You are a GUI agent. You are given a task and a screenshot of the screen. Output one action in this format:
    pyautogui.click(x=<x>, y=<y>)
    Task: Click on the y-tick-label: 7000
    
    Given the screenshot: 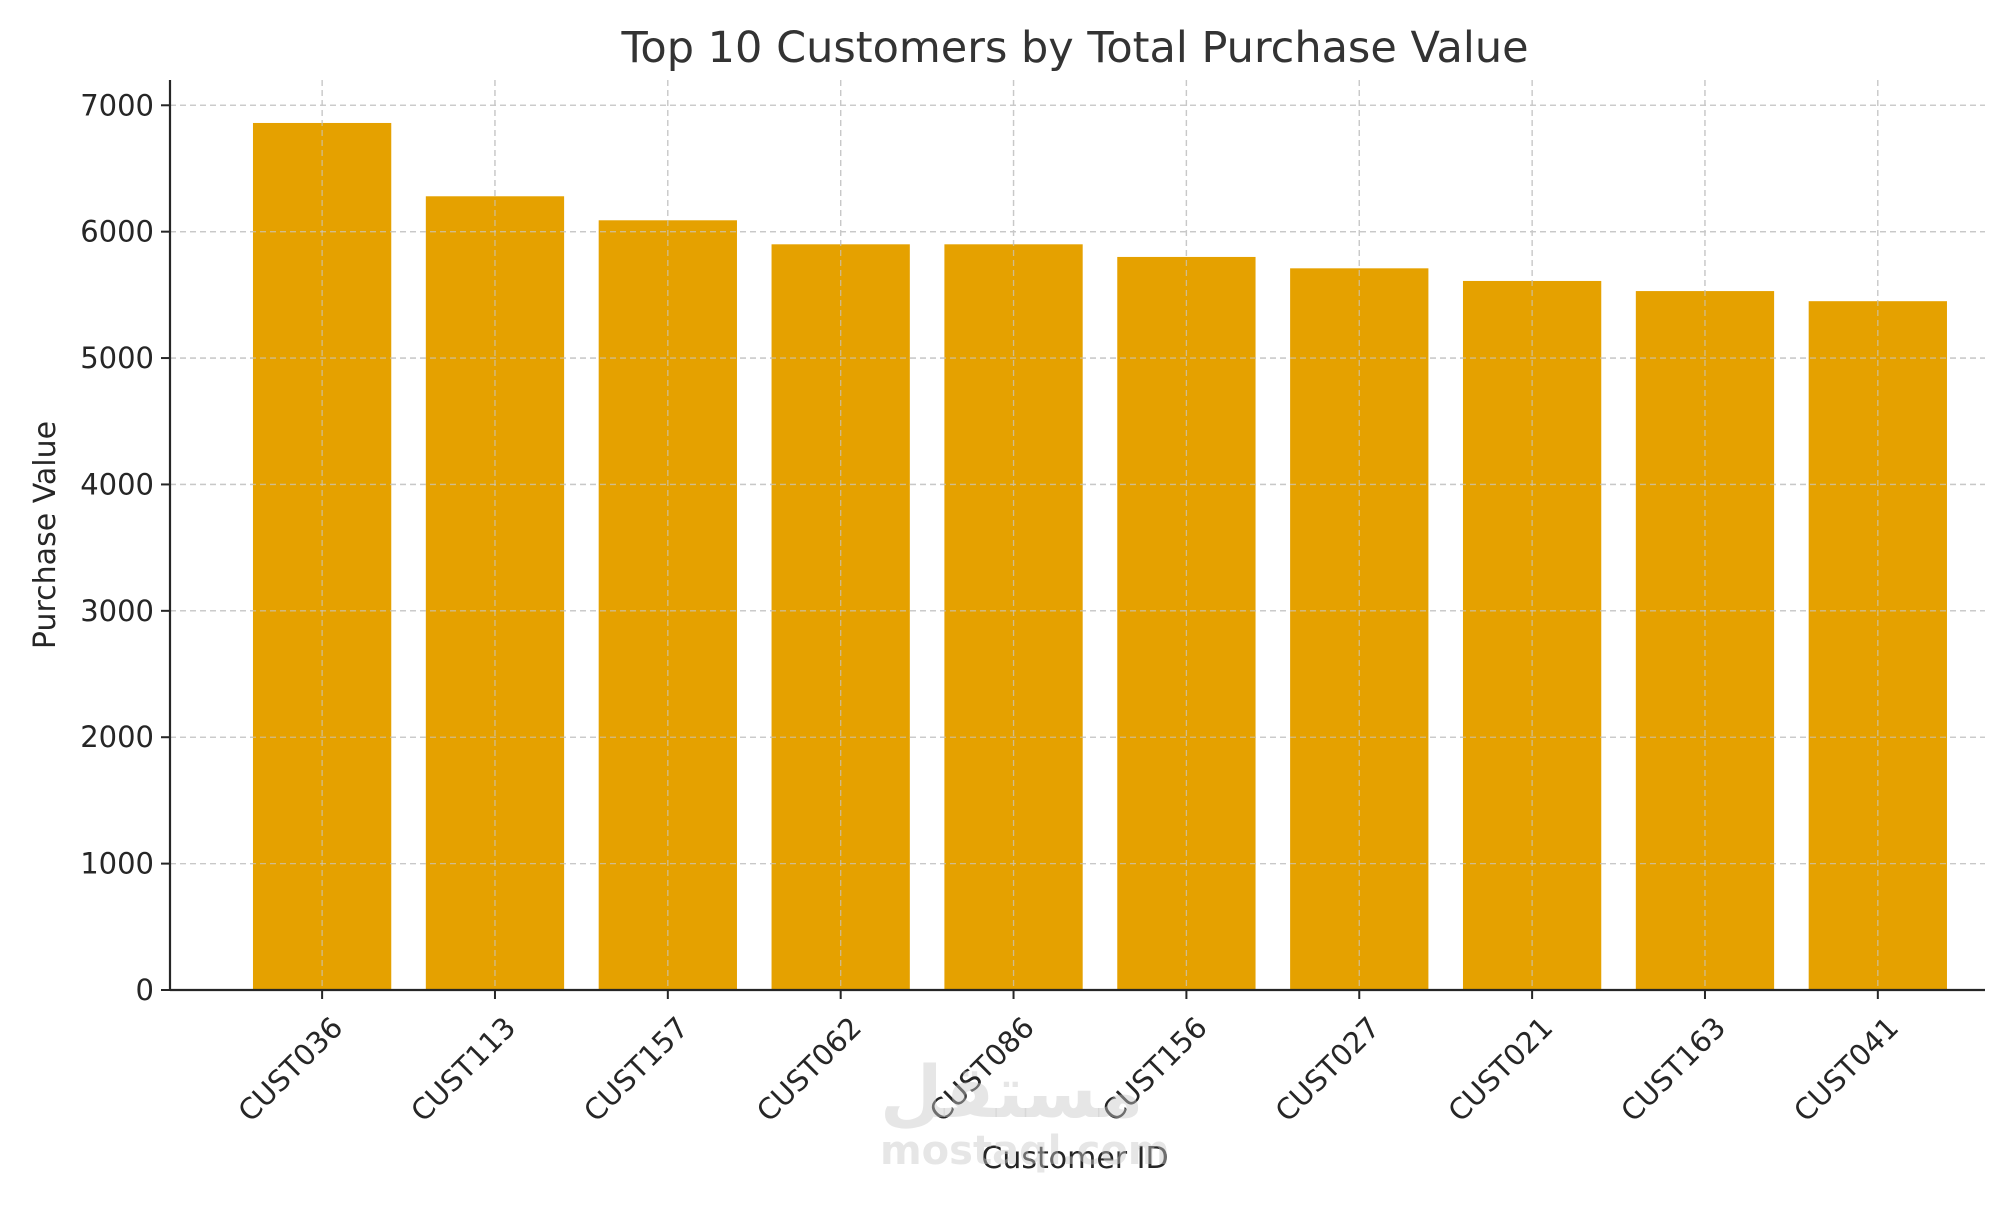 What is the action you would take?
    pyautogui.click(x=117, y=105)
    